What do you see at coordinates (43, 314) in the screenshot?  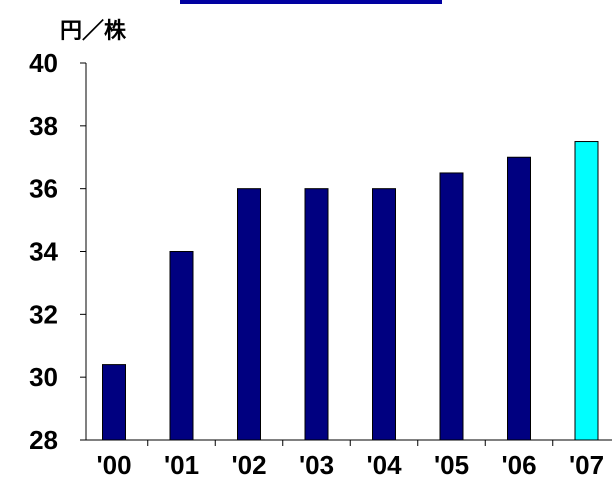 I see `y-tick-label: 32` at bounding box center [43, 314].